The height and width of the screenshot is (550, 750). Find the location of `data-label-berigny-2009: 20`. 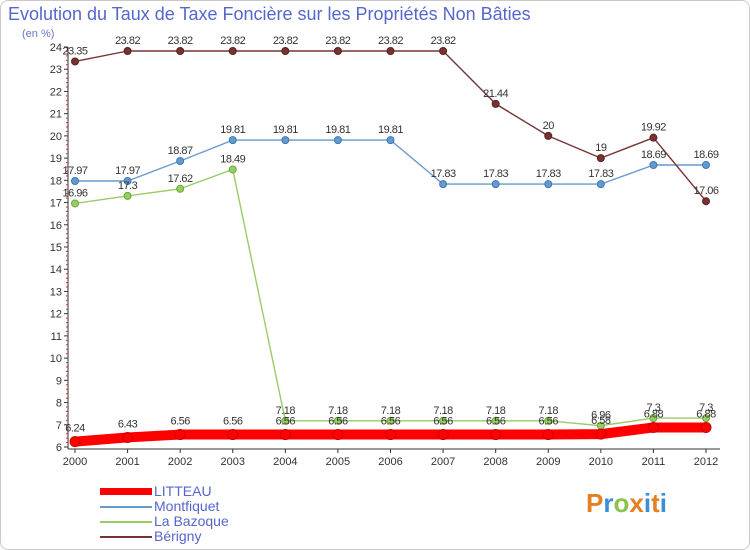

data-label-berigny-2009: 20 is located at coordinates (549, 126).